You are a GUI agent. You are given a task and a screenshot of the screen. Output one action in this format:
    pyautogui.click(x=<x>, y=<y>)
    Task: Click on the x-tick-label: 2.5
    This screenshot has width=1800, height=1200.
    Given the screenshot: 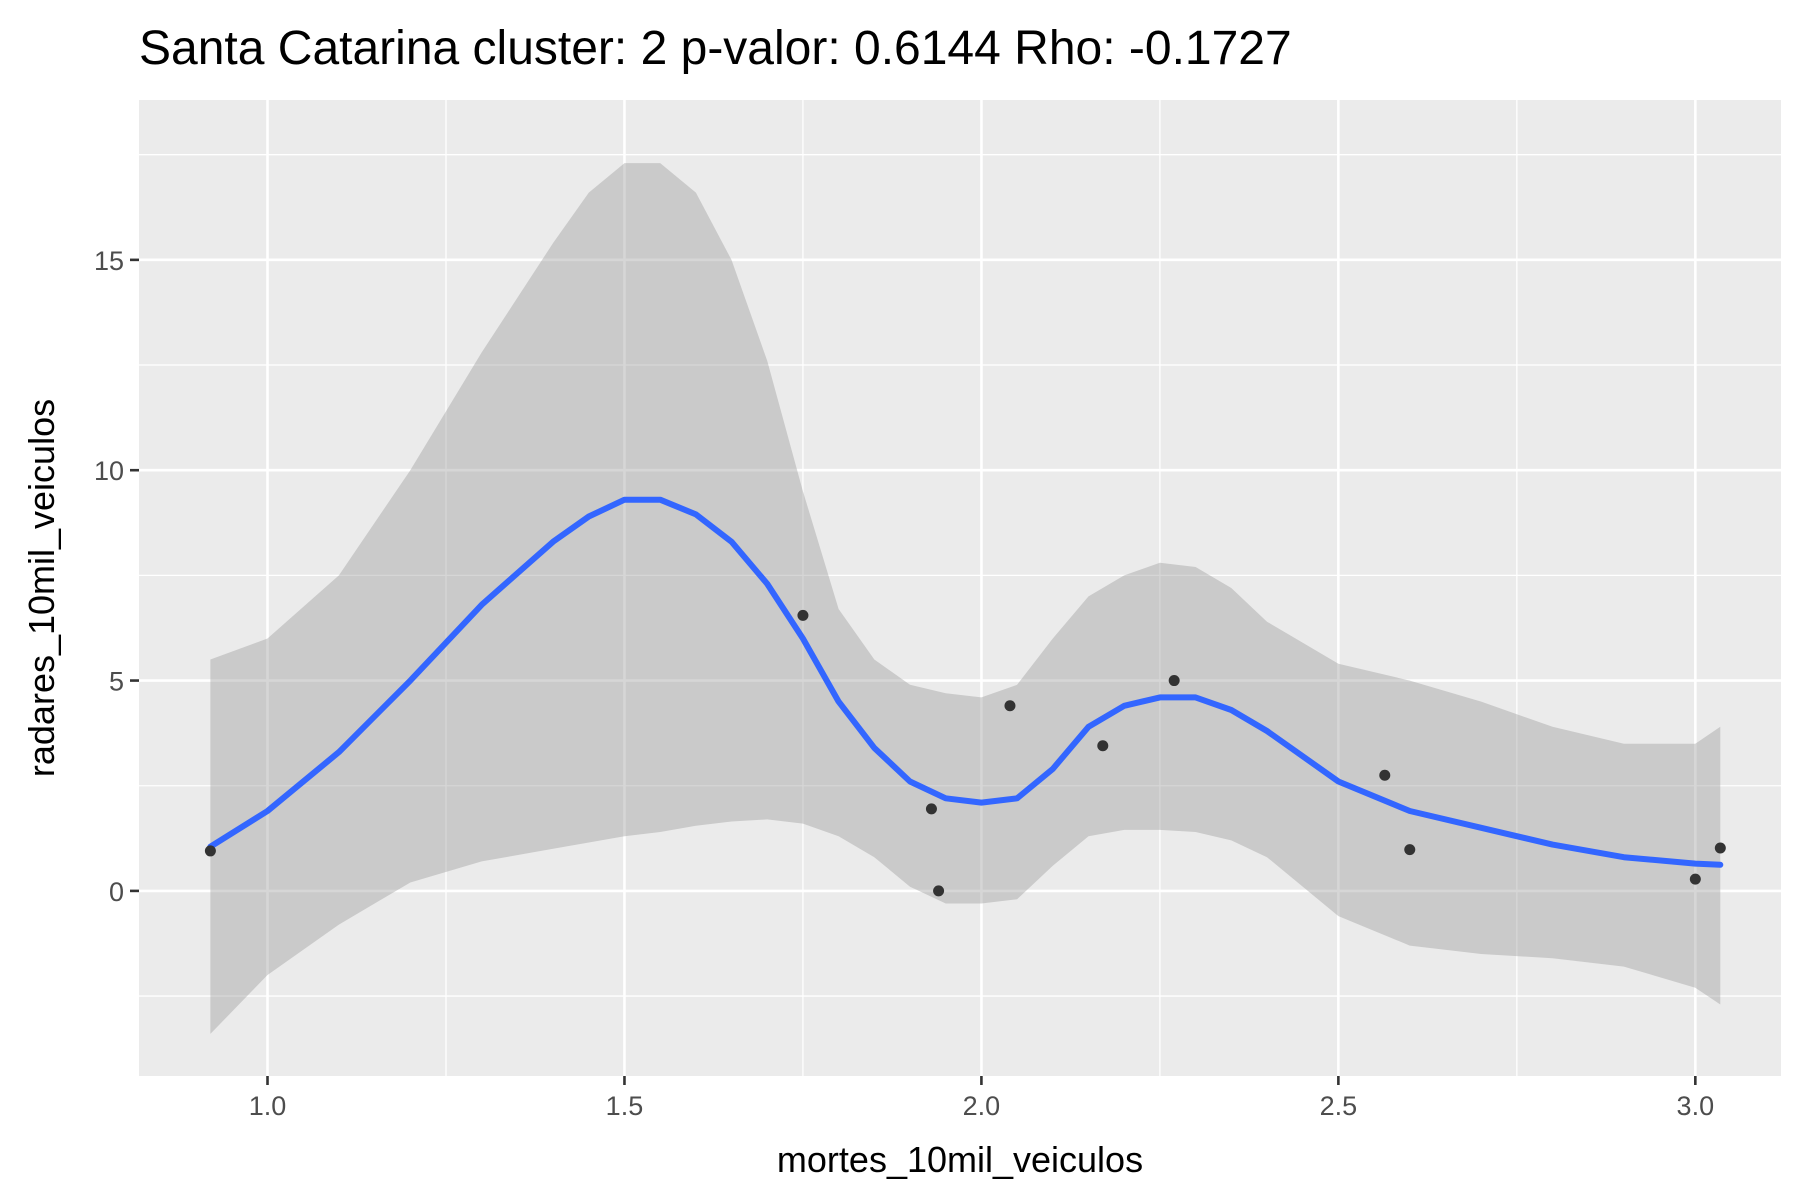 What is the action you would take?
    pyautogui.click(x=1339, y=1106)
    